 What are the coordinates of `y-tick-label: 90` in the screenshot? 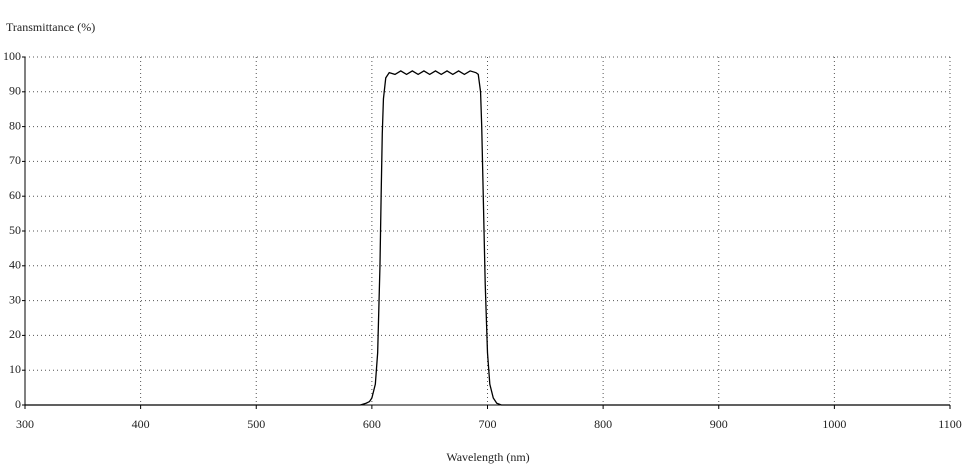 It's located at (15, 91).